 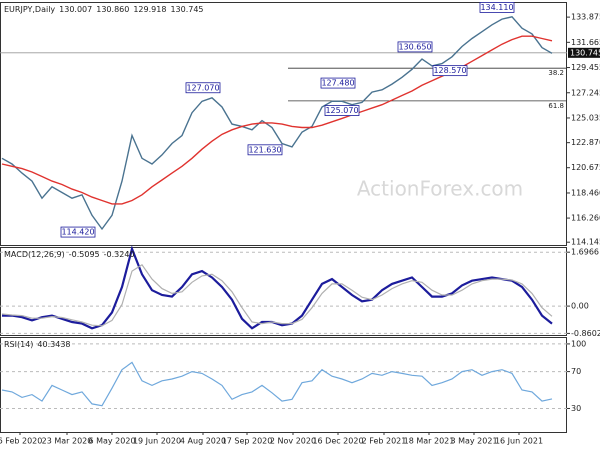 What do you see at coordinates (186, 9) in the screenshot?
I see `header-text: 130.745` at bounding box center [186, 9].